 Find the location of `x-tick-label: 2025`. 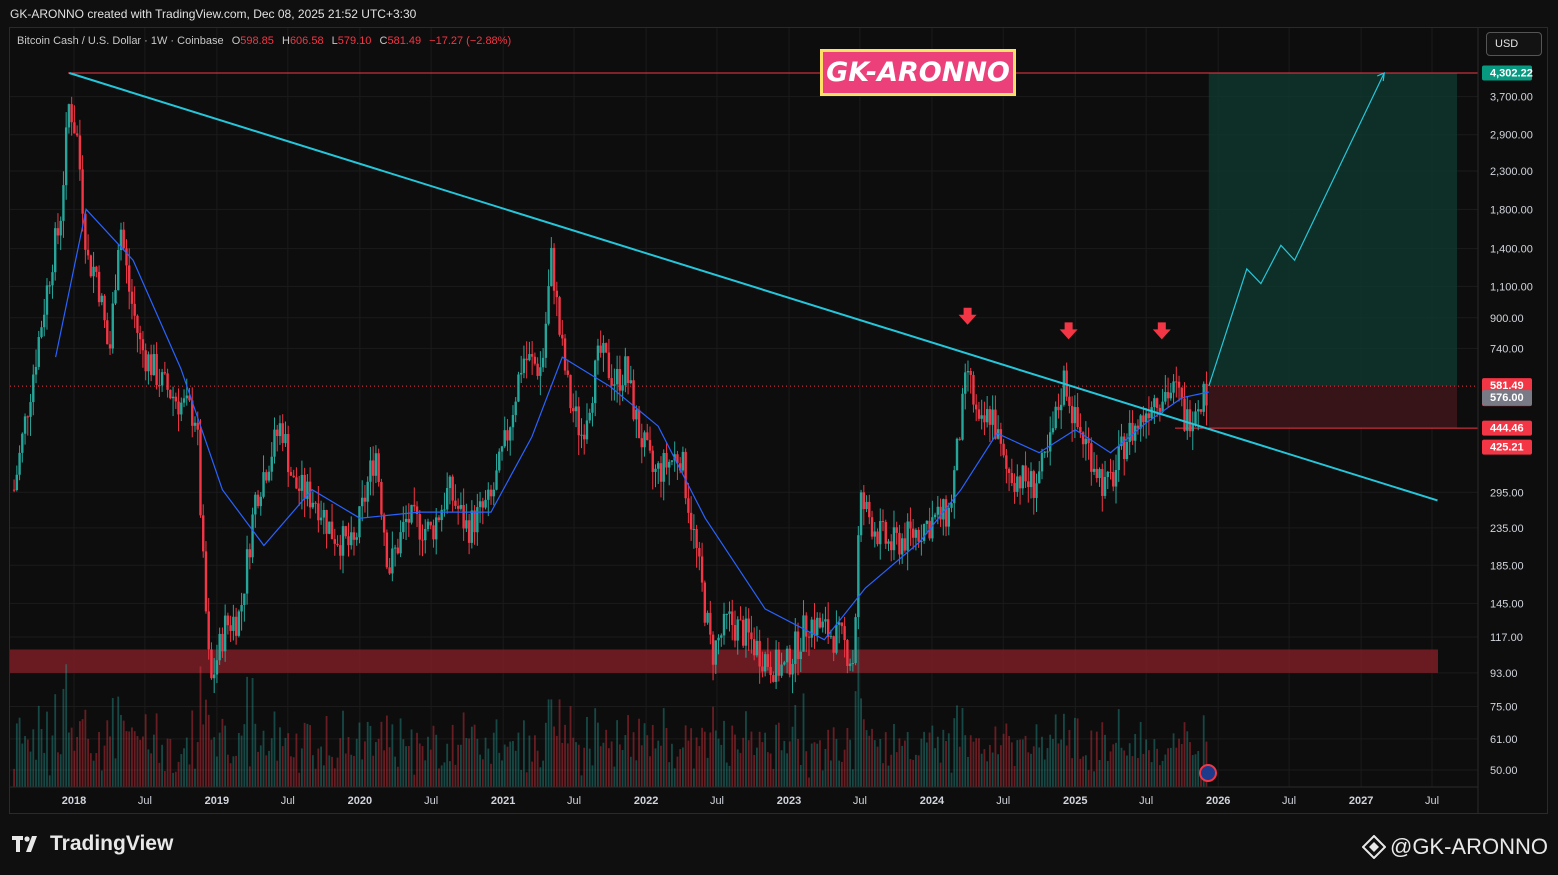

x-tick-label: 2025 is located at coordinates (1075, 801).